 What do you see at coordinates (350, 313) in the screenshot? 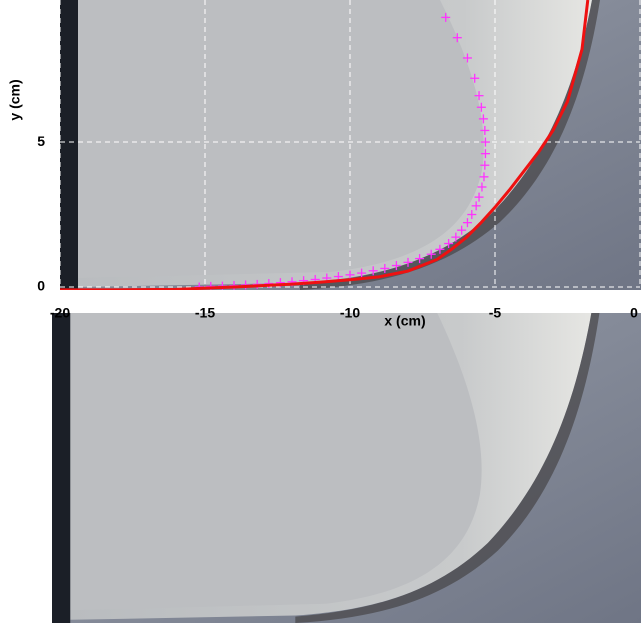
I see `x-tick-label: -10` at bounding box center [350, 313].